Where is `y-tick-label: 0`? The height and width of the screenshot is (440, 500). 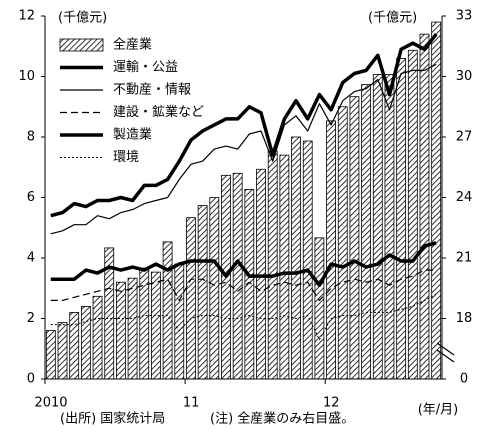
y-tick-label: 0 is located at coordinates (31, 379).